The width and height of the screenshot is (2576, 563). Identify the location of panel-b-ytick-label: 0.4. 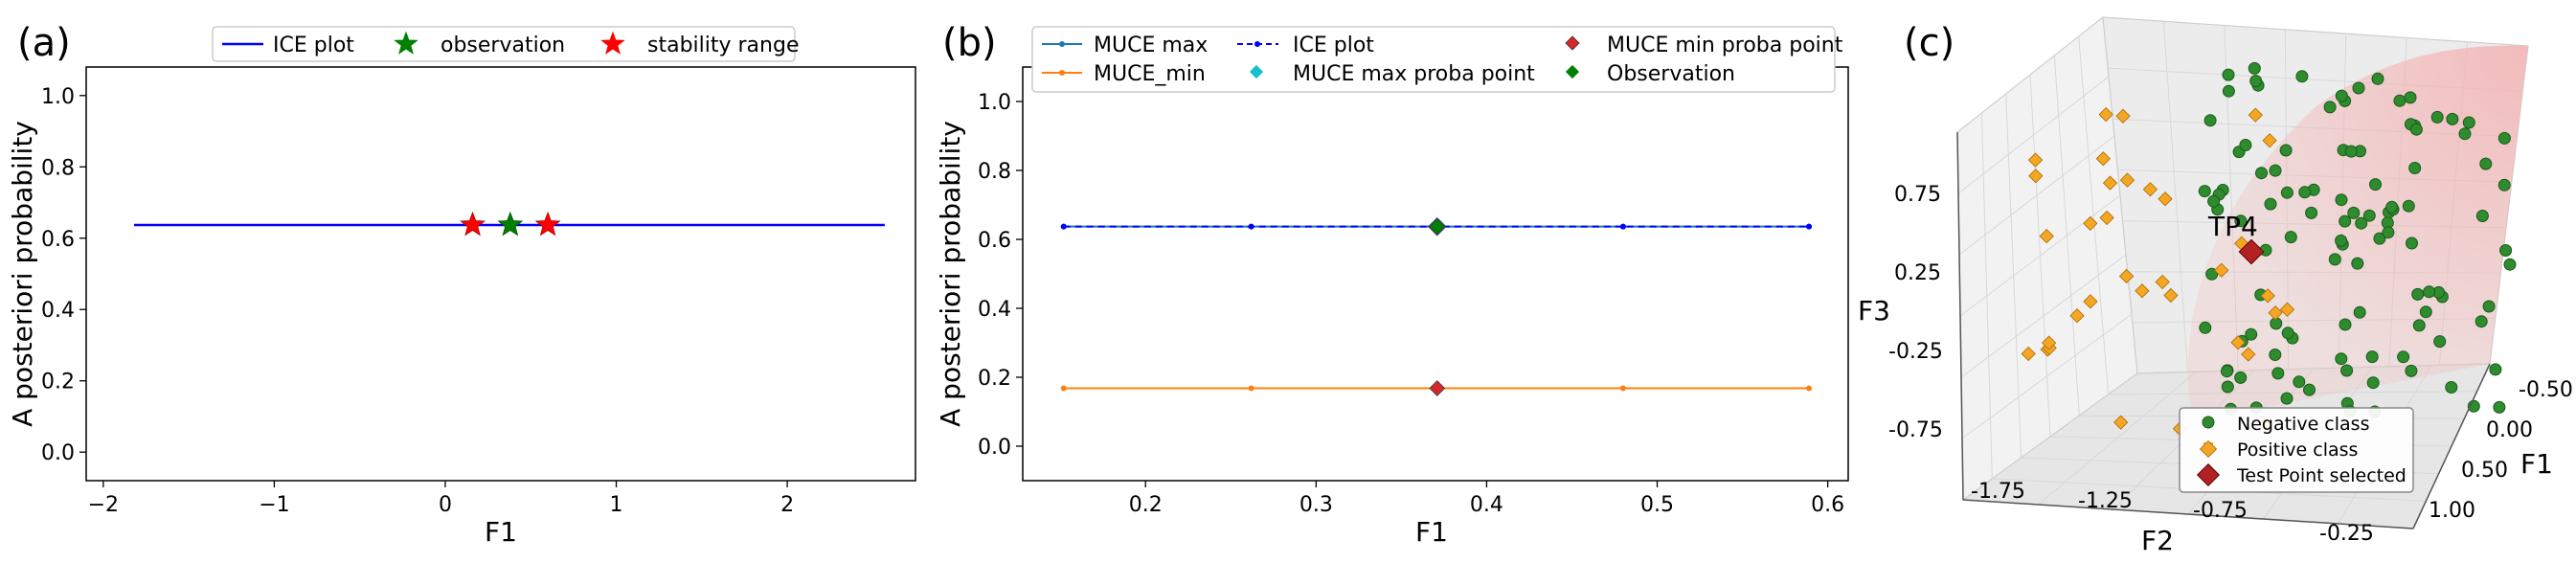
(995, 310).